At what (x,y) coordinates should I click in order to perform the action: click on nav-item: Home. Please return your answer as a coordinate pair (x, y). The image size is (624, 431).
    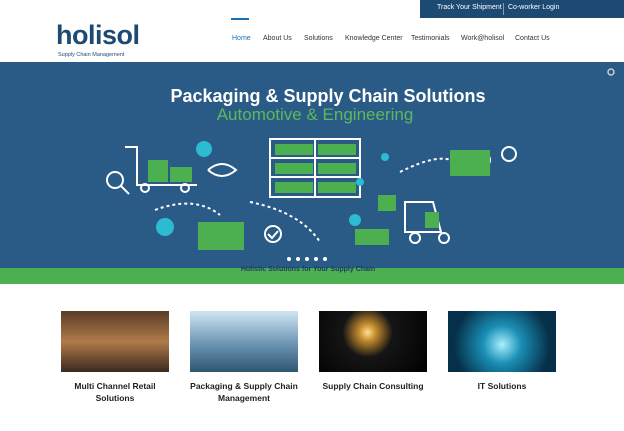
    Looking at the image, I should click on (241, 38).